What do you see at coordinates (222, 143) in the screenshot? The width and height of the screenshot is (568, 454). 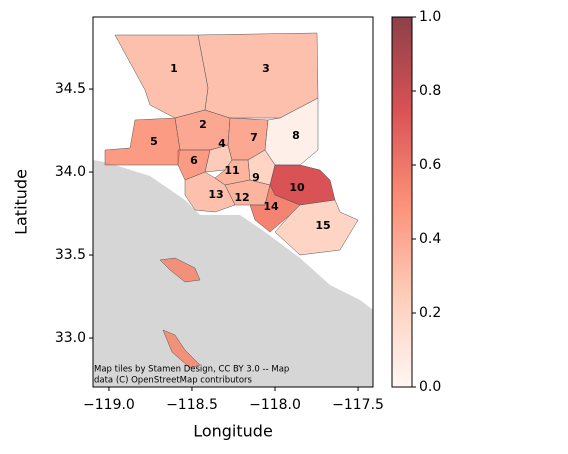 I see `region-label: 4` at bounding box center [222, 143].